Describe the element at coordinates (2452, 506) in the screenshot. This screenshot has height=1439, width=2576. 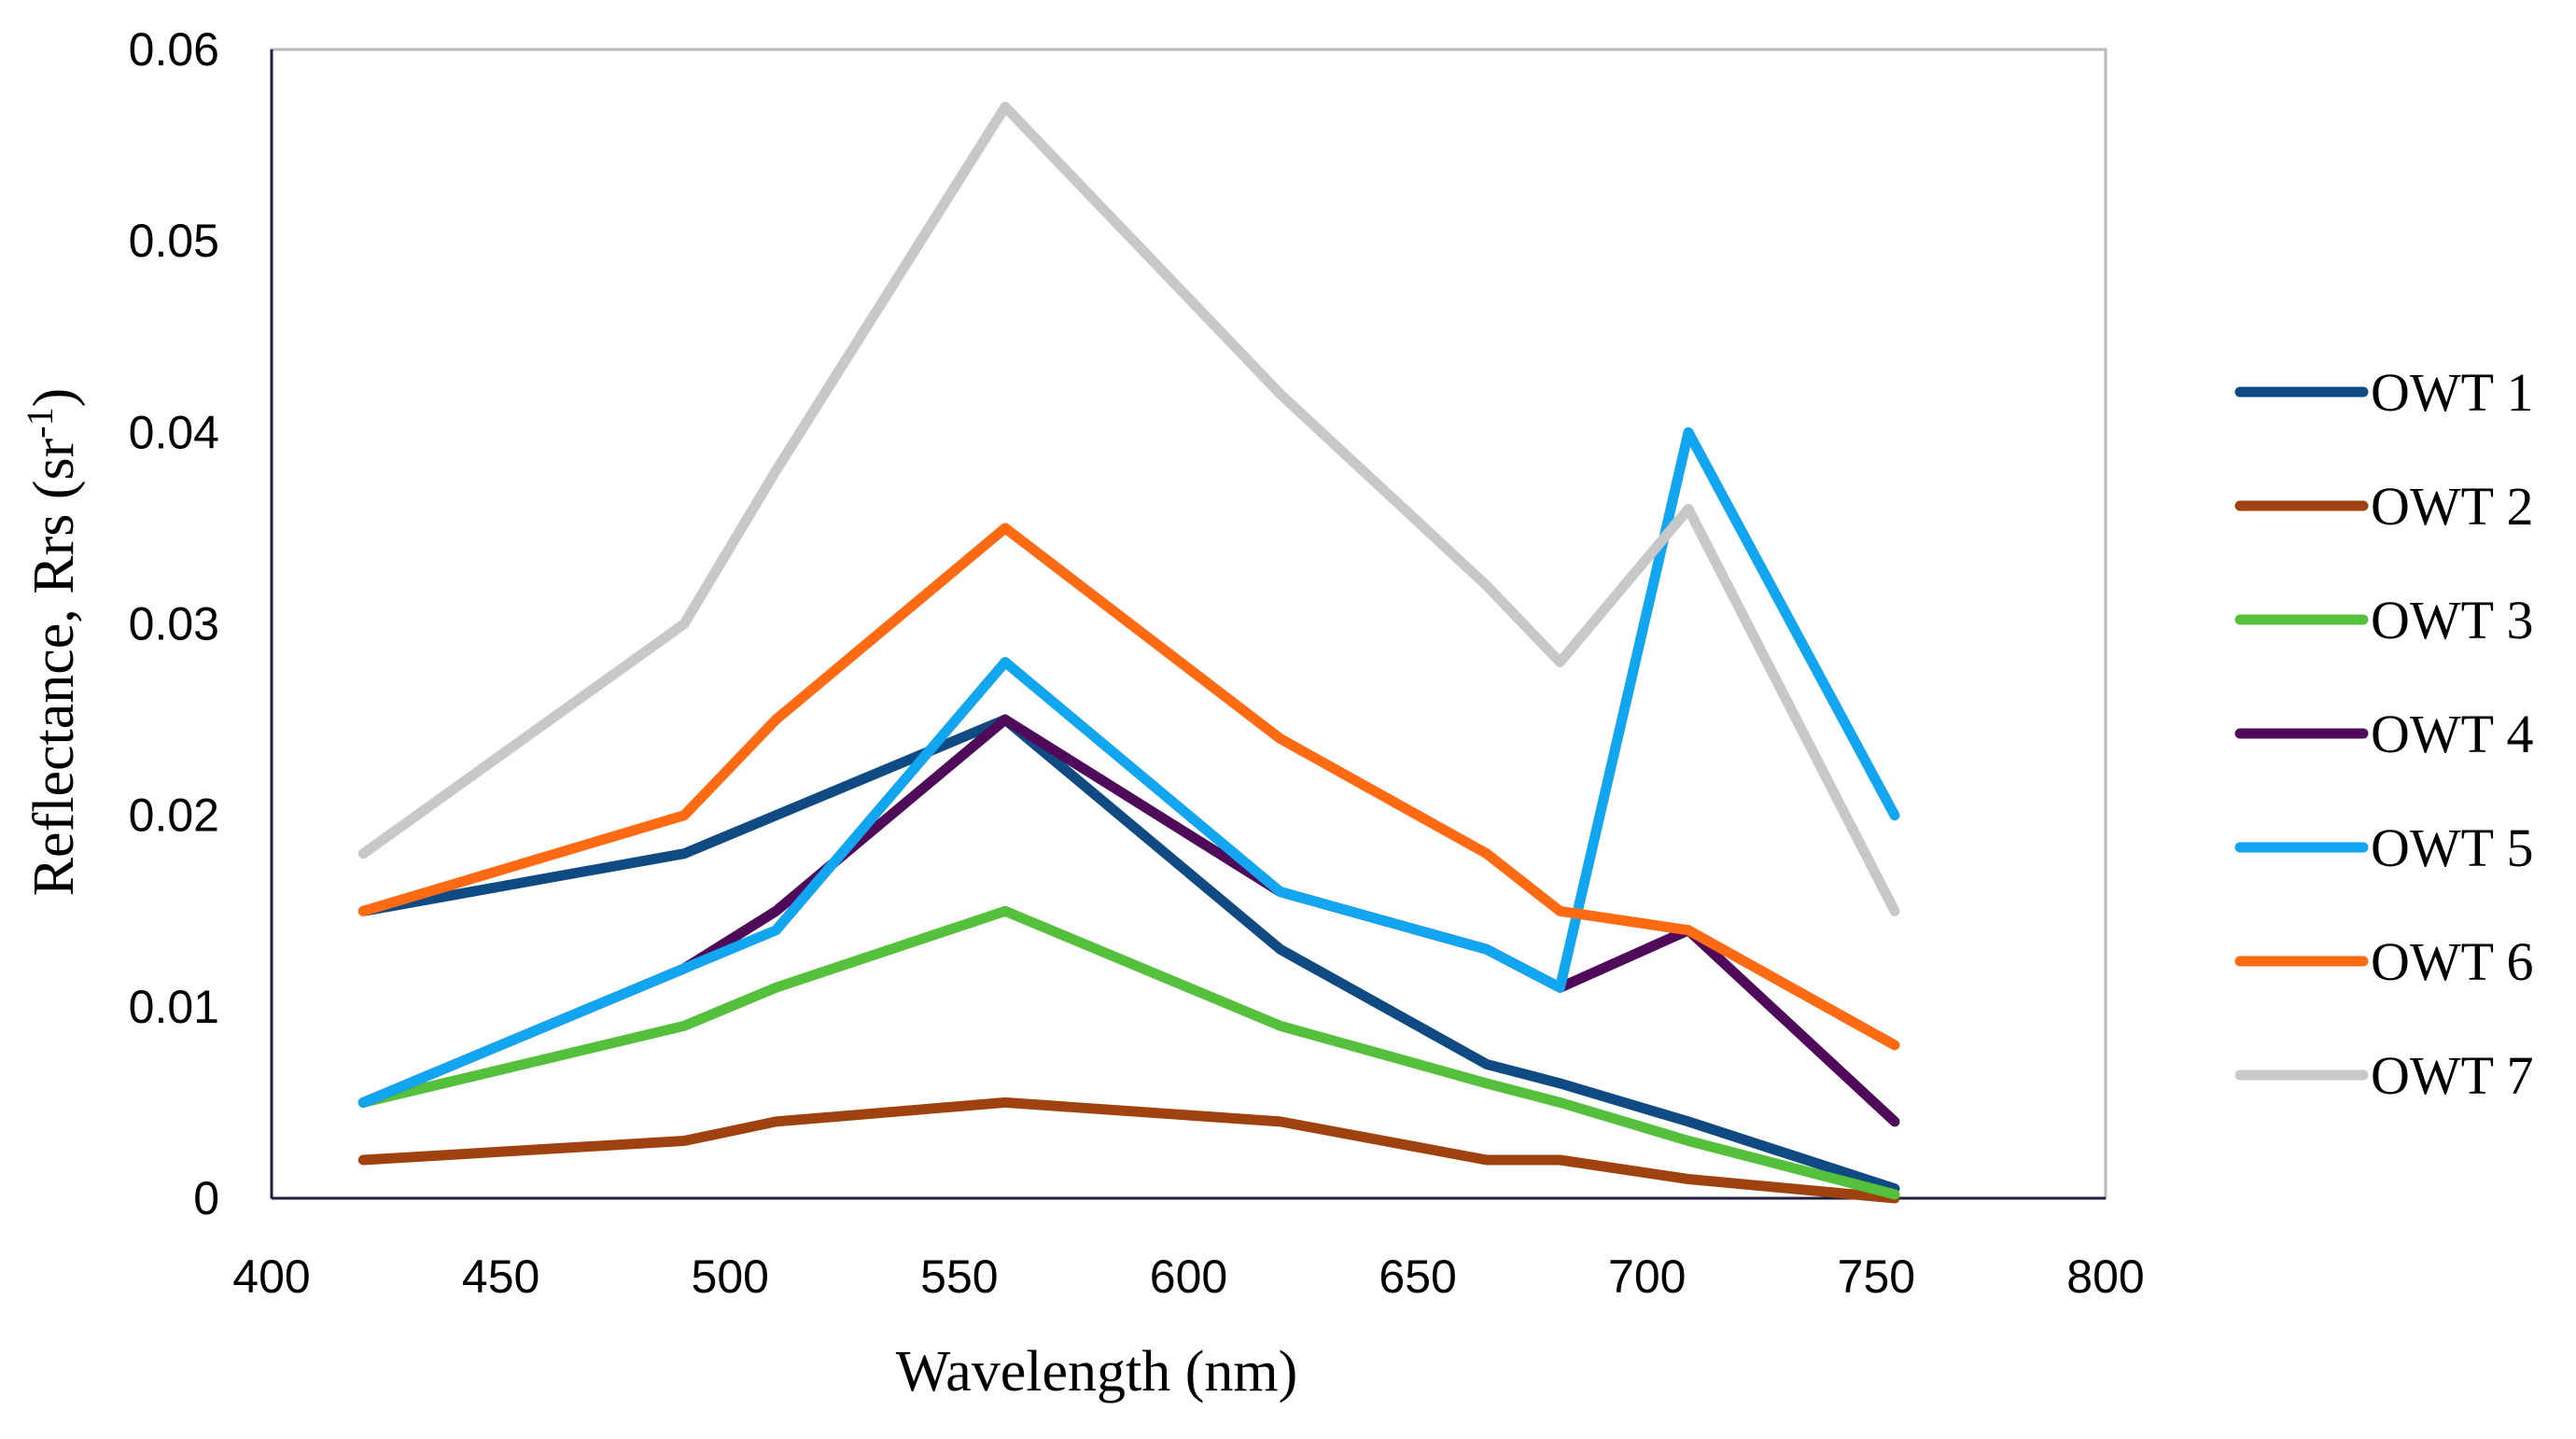
I see `legend-label: OWT 2` at that location.